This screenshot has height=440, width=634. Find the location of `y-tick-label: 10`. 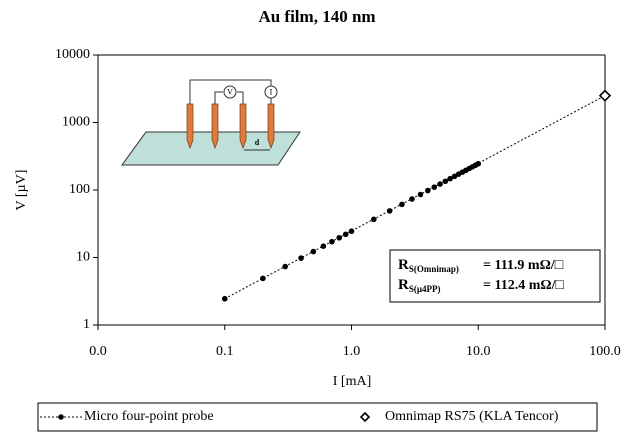

y-tick-label: 10 is located at coordinates (83, 257).